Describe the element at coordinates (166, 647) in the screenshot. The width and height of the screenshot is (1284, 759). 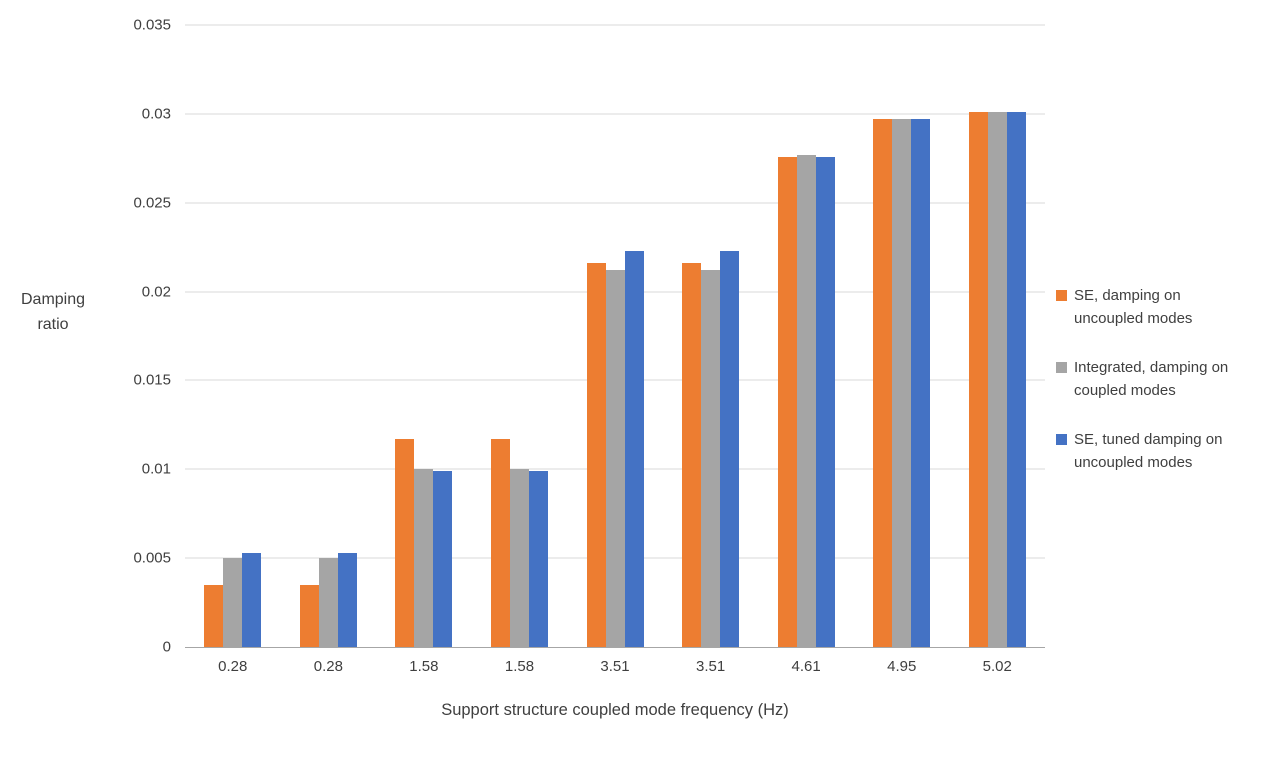
I see `y-tick-label: 0` at that location.